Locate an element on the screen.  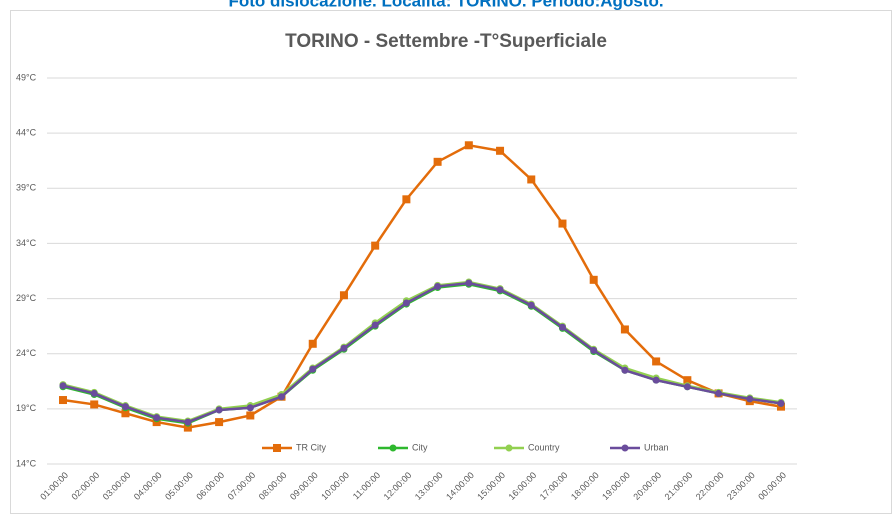
y-tick-label: 49°C is located at coordinates (26, 77).